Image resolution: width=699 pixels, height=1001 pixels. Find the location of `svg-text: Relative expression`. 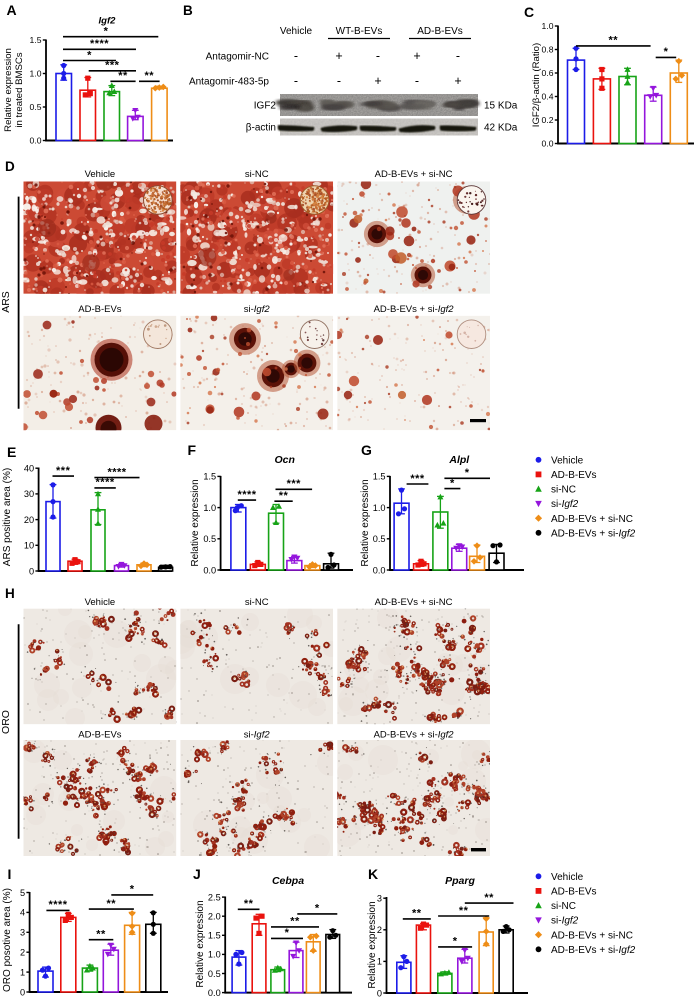

svg-text: Relative expression is located at coordinates (8, 90).